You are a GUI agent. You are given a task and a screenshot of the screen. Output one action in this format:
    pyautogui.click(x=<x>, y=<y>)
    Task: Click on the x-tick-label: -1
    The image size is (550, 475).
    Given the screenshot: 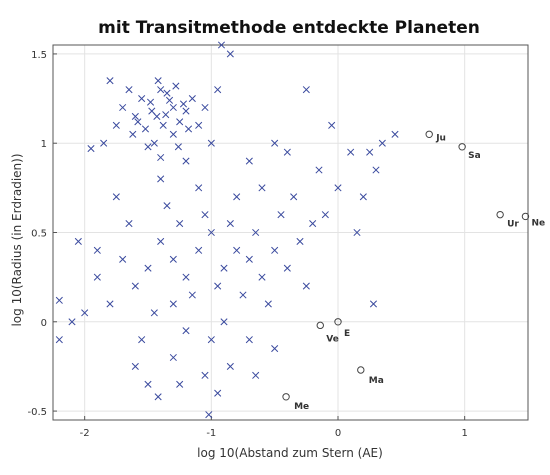 What is the action you would take?
    pyautogui.click(x=211, y=433)
    